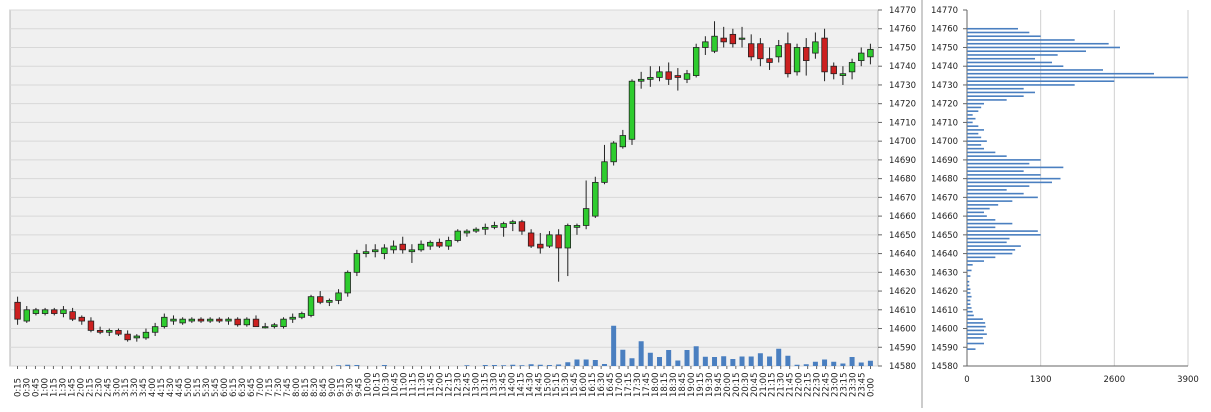 Image resolution: width=1211 pixels, height=412 pixels. What do you see at coordinates (441, 385) in the screenshot?
I see `x-tick-label: 12:00` at bounding box center [441, 385].